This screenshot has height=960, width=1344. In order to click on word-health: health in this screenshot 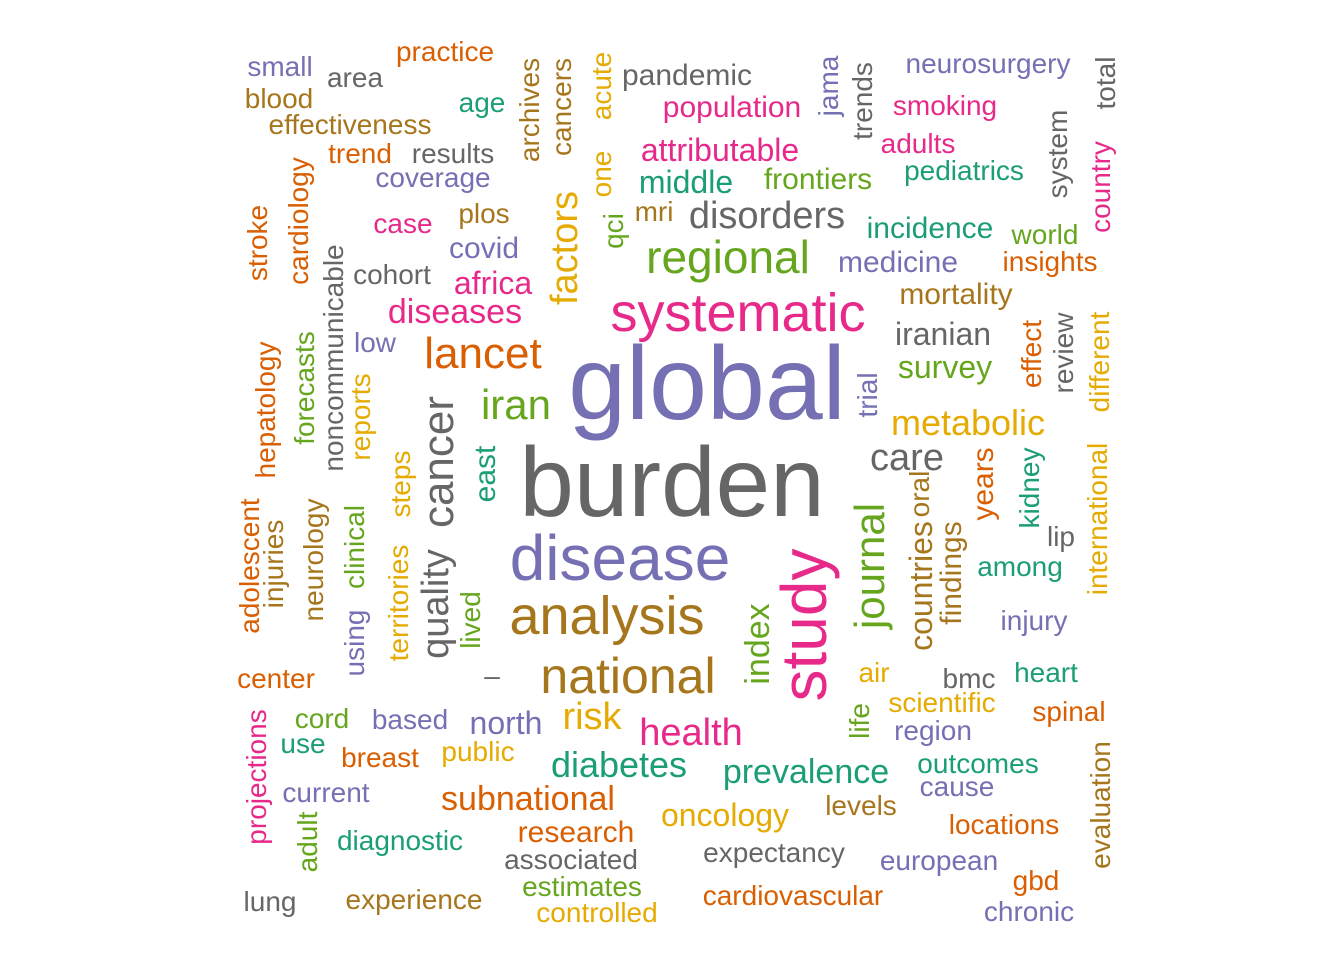, I will do `click(691, 733)`.